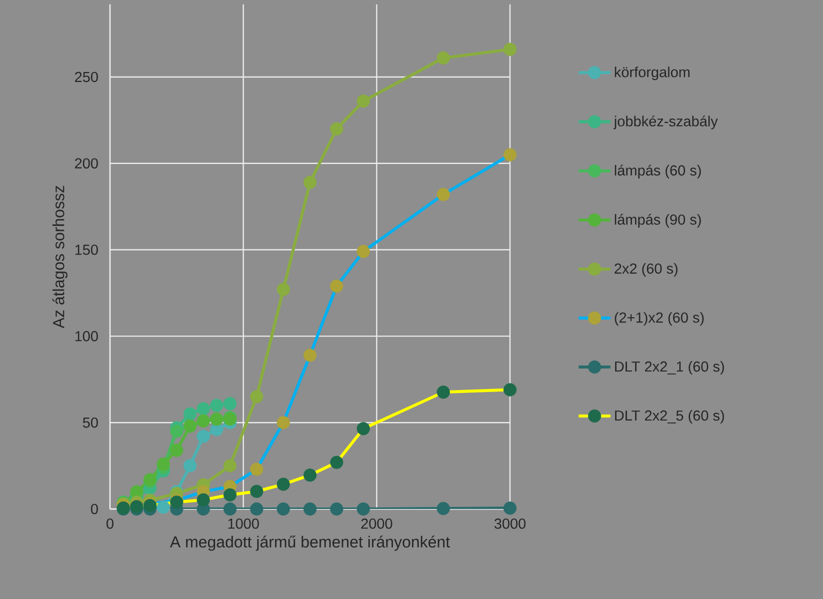 This screenshot has width=823, height=599. Describe the element at coordinates (376, 523) in the screenshot. I see `x-tick-label: 2000` at that location.